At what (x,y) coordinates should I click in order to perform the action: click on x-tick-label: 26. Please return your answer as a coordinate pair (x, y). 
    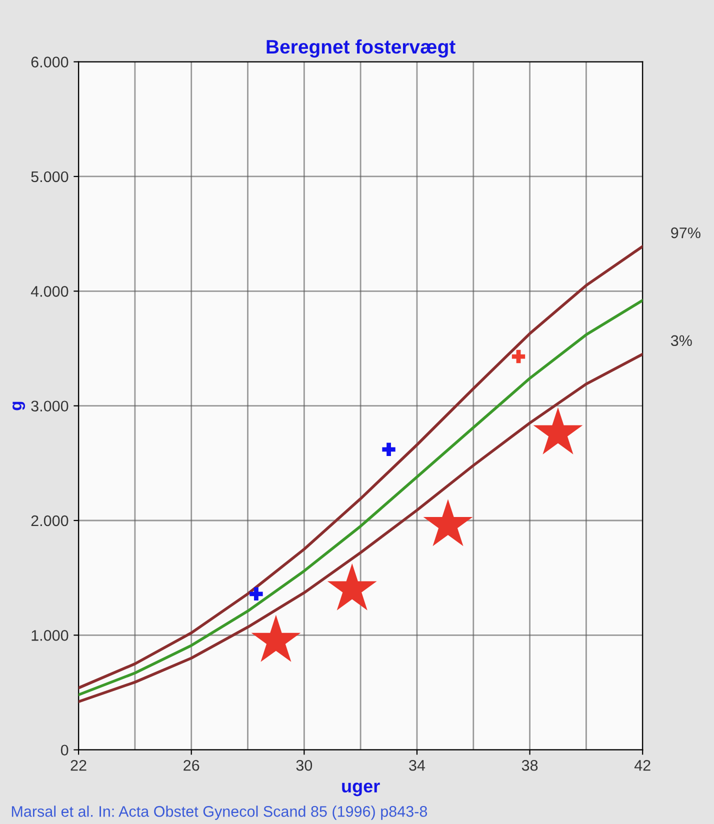
    Looking at the image, I should click on (192, 765).